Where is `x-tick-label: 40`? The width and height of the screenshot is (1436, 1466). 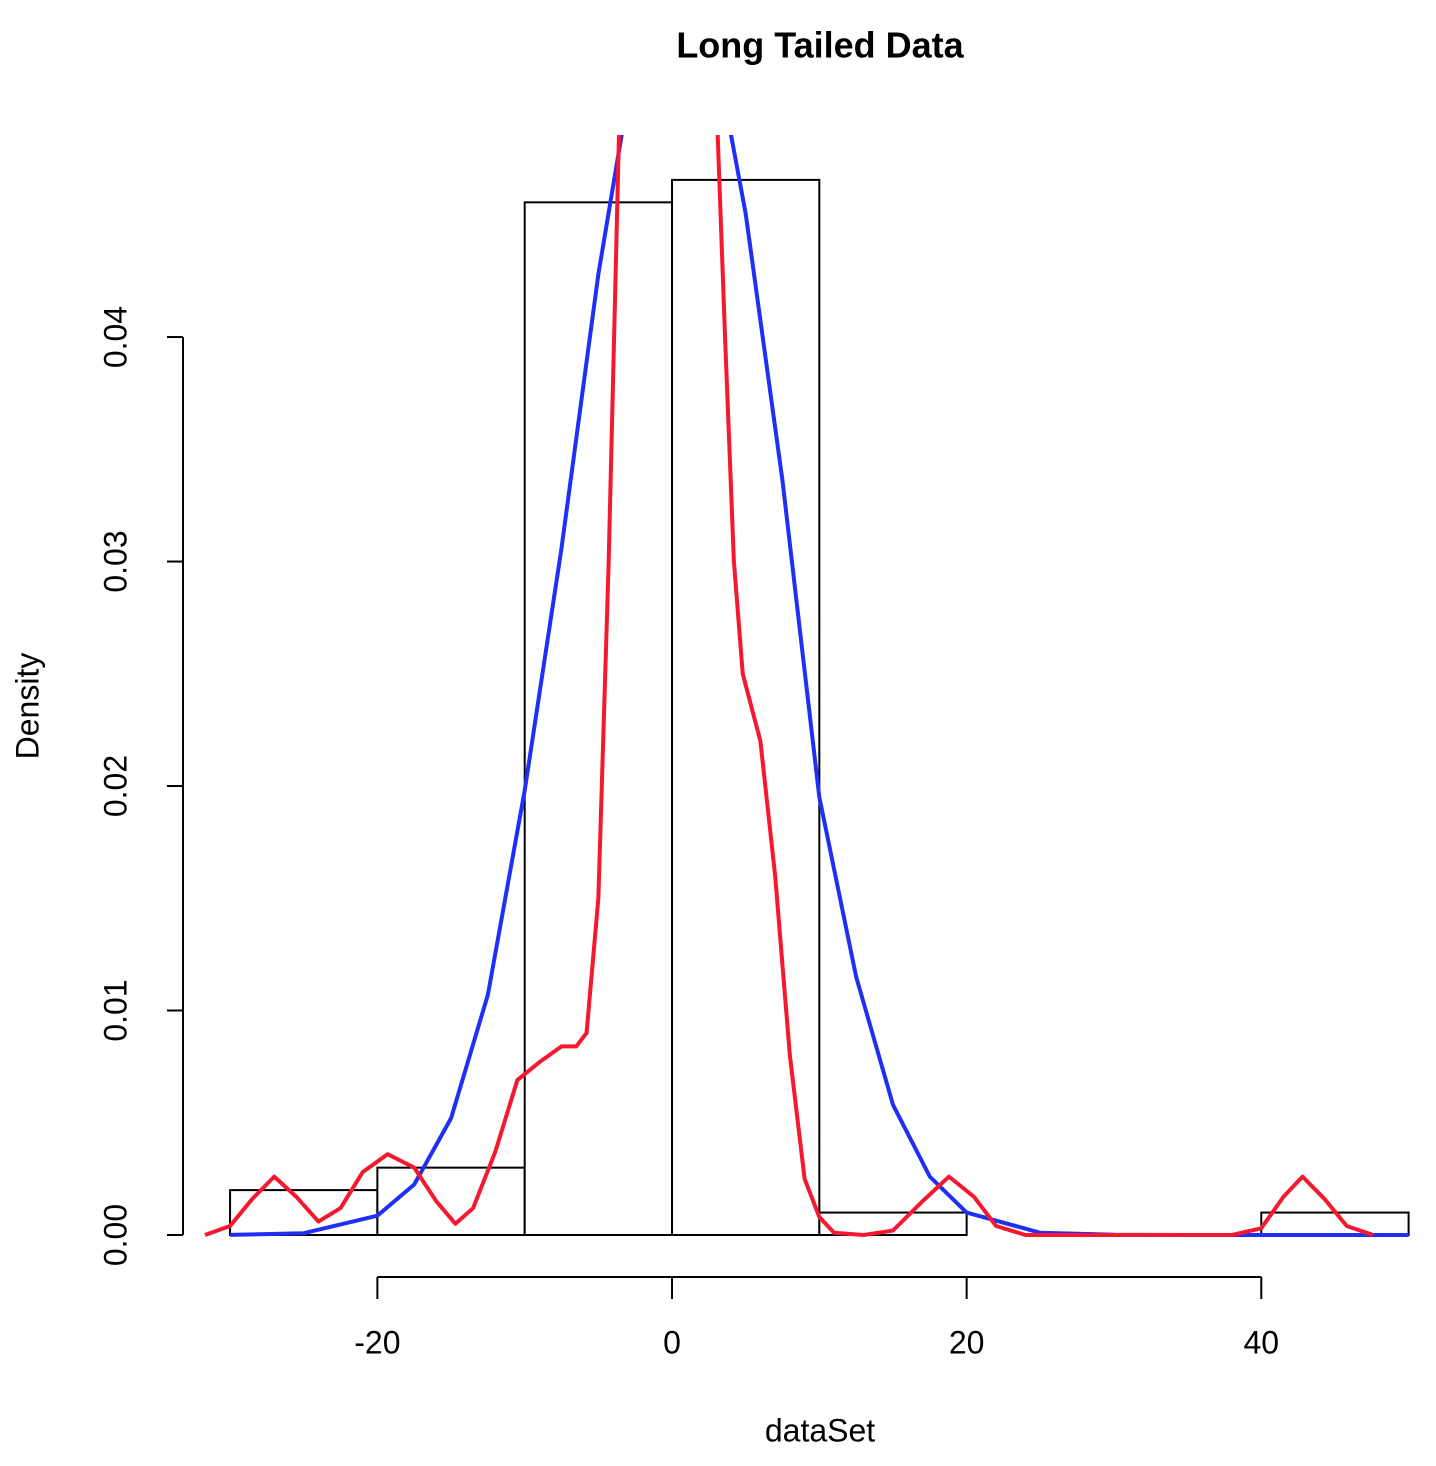 x-tick-label: 40 is located at coordinates (1261, 1342).